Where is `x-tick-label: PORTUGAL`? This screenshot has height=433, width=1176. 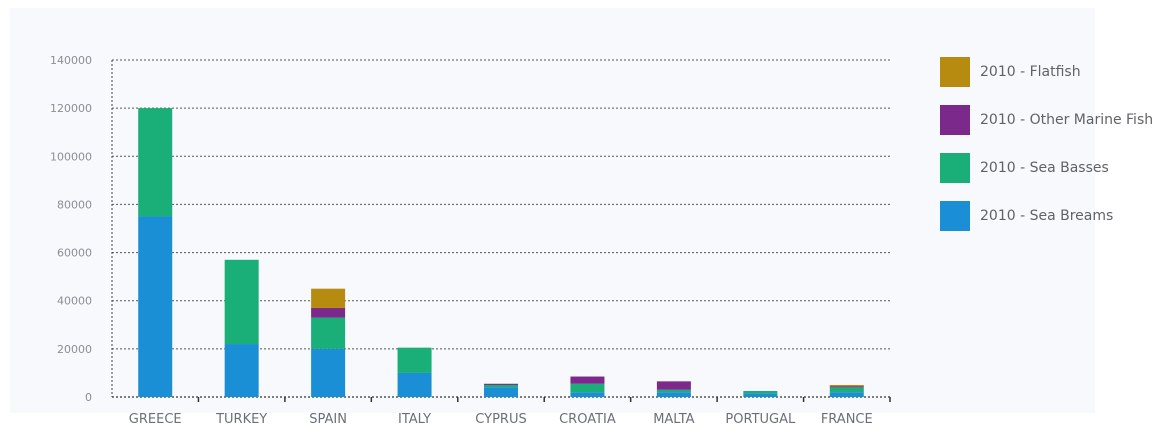
x-tick-label: PORTUGAL is located at coordinates (760, 419).